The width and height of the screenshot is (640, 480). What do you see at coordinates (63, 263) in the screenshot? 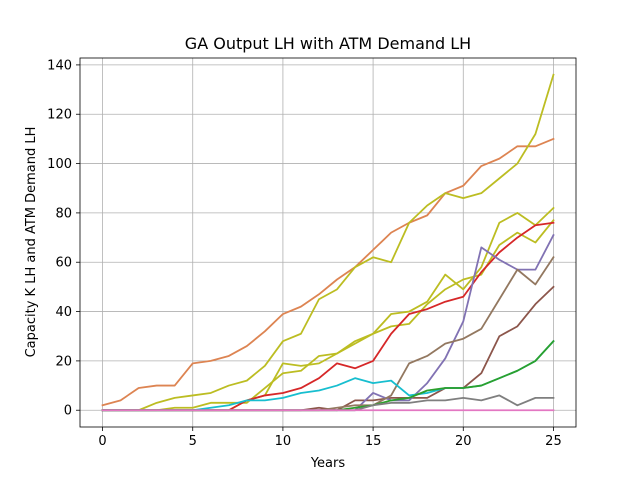
I see `y-tick-label: 60` at bounding box center [63, 263].